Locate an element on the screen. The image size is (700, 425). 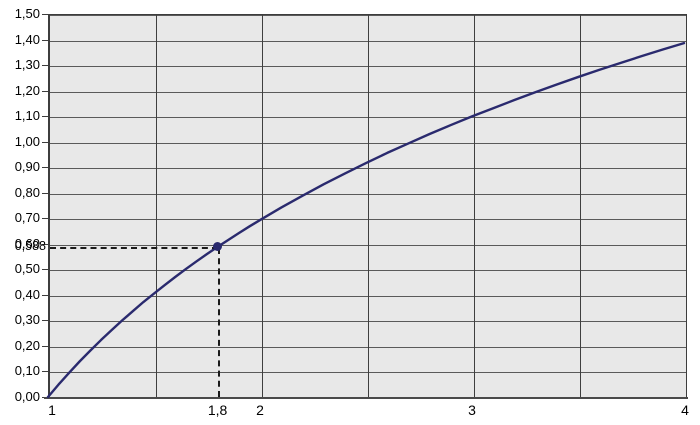
marked-point-dot is located at coordinates (218, 247).